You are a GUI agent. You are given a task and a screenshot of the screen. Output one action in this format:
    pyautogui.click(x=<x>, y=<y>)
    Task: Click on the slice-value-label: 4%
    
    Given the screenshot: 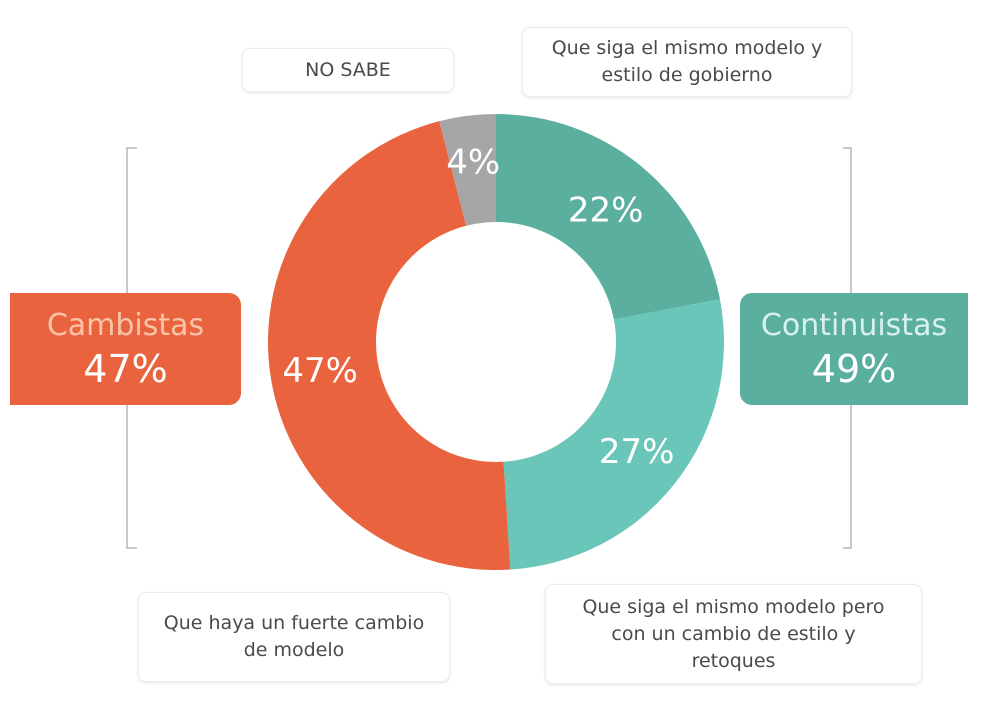 What is the action you would take?
    pyautogui.click(x=473, y=162)
    